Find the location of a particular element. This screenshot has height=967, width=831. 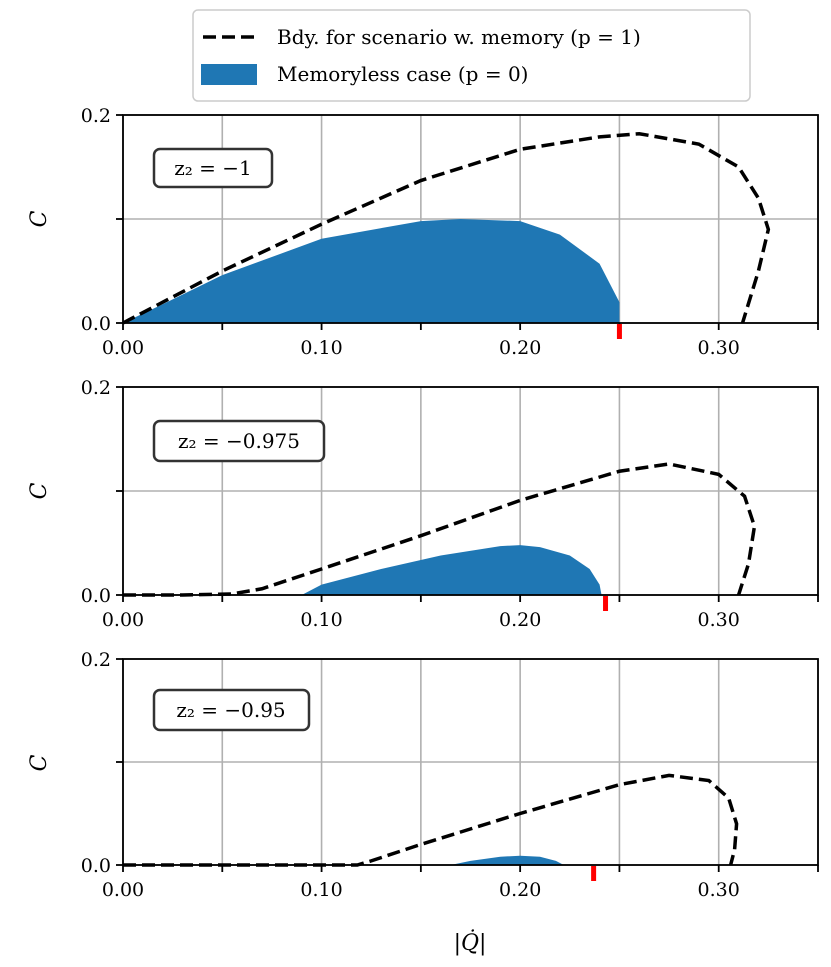

x-axis-title: |Q̇| is located at coordinates (470, 943).